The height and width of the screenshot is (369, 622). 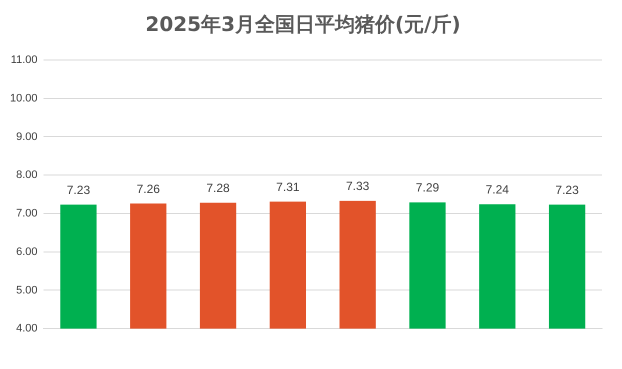 What do you see at coordinates (24, 60) in the screenshot?
I see `y-tick-label: 11.00` at bounding box center [24, 60].